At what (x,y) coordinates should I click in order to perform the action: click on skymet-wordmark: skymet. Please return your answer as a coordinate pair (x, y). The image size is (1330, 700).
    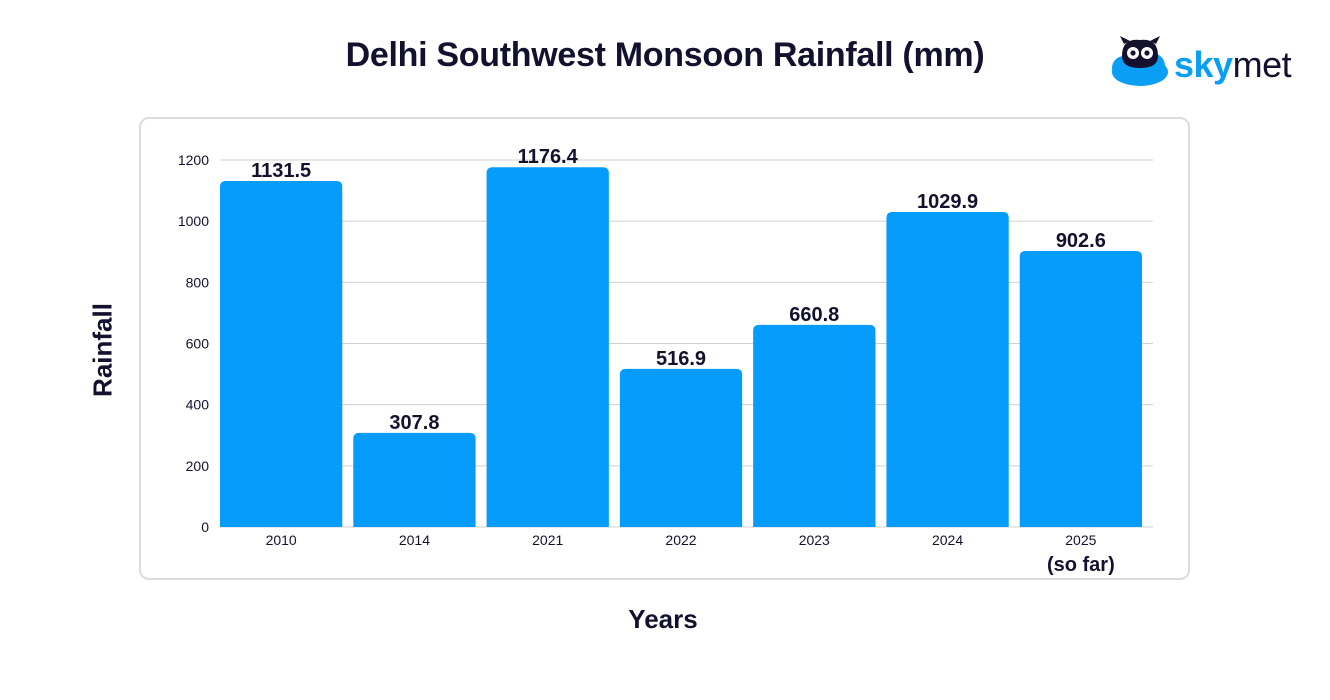
    Looking at the image, I should click on (1233, 65).